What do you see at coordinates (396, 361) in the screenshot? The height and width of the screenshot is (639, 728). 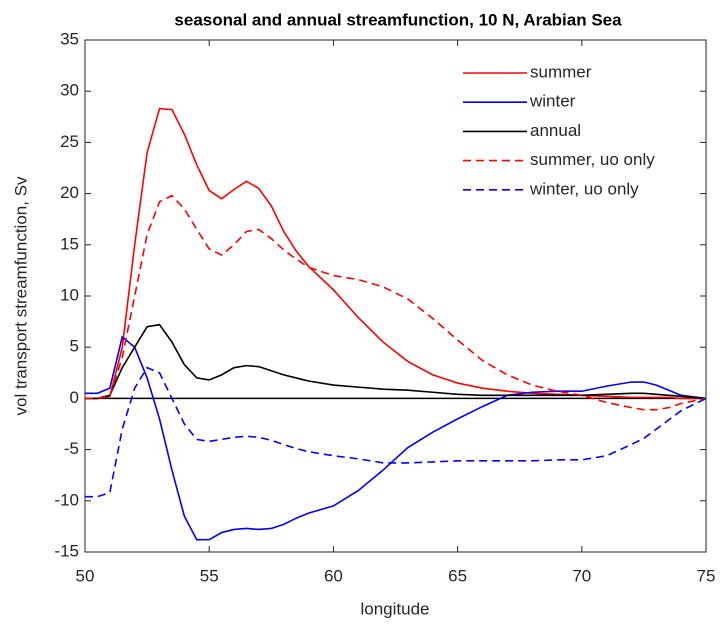 I see `series-line` at bounding box center [396, 361].